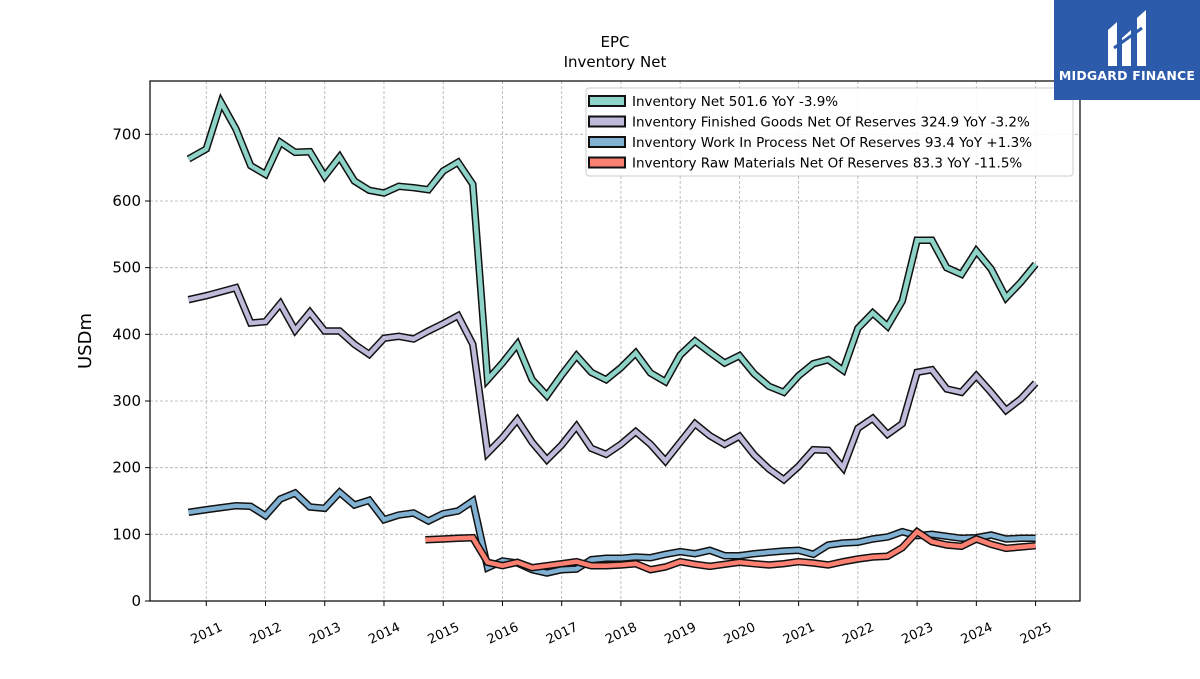 This screenshot has width=1200, height=679. Describe the element at coordinates (615, 42) in the screenshot. I see `chart-title: EPC` at that location.